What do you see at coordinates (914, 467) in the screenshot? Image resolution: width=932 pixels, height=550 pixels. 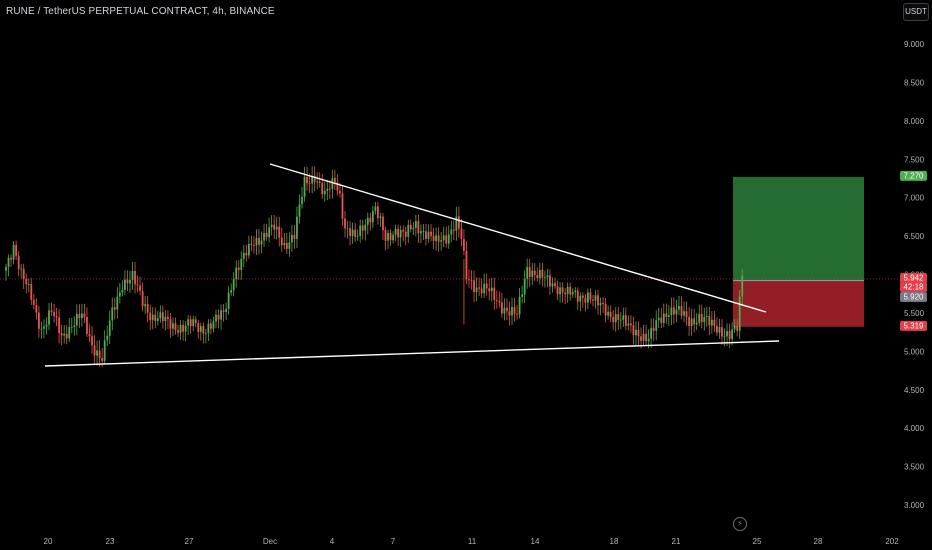 I see `price-tick: 3.500` at bounding box center [914, 467].